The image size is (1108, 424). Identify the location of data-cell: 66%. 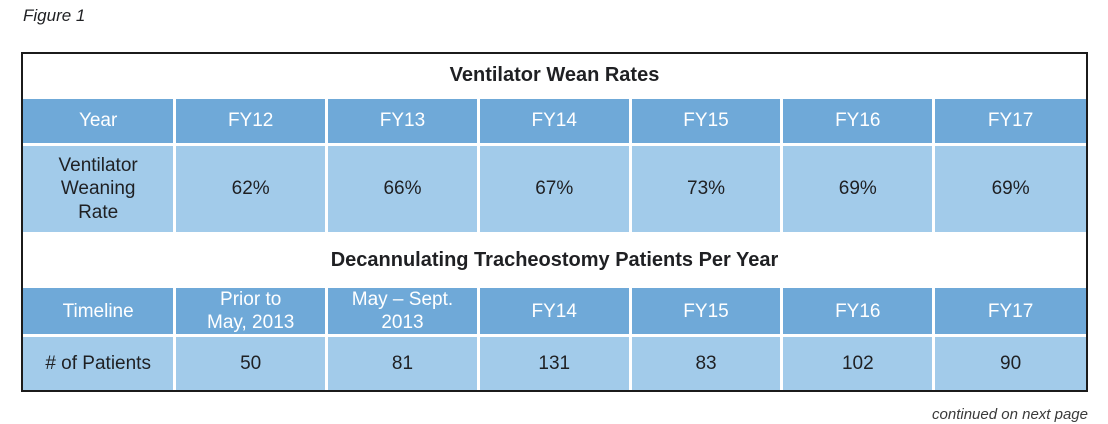
(402, 189).